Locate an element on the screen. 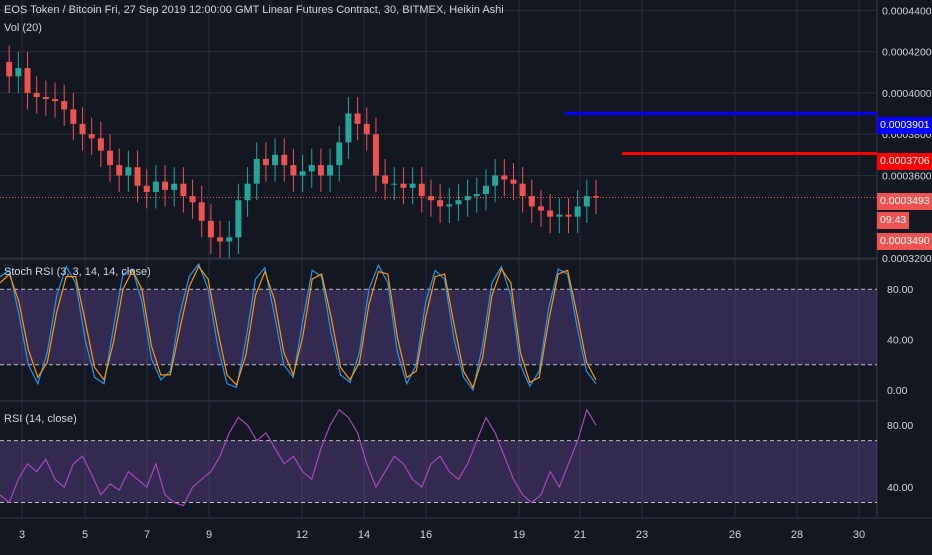  countdown-tag: 09:43 is located at coordinates (893, 220).